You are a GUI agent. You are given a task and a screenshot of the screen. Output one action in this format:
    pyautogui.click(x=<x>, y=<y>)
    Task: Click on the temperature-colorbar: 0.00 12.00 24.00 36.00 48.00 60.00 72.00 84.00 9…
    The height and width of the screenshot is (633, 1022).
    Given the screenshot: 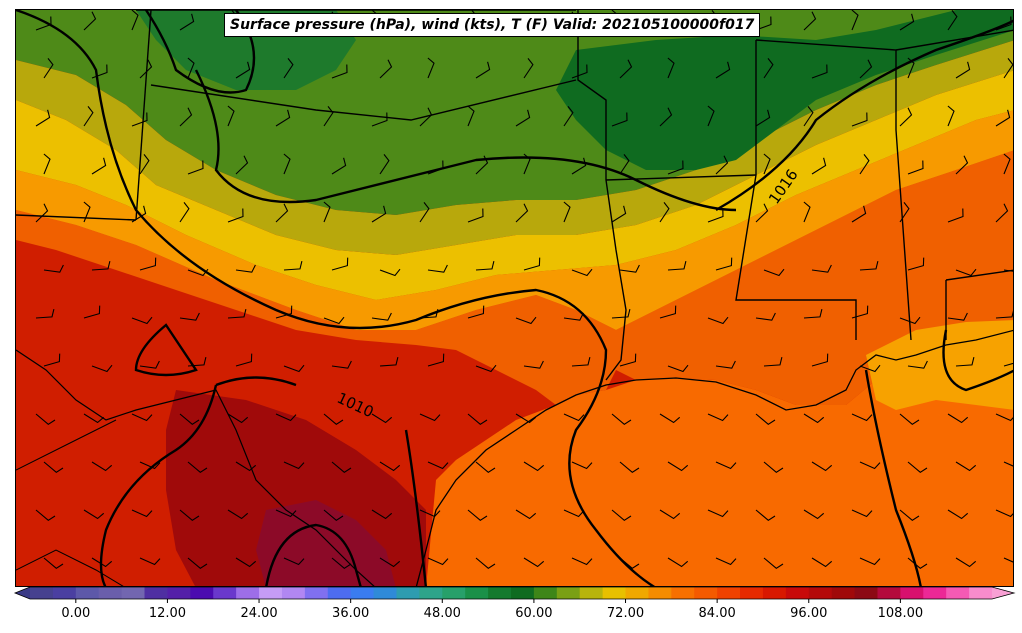 What is the action you would take?
    pyautogui.click(x=514, y=603)
    